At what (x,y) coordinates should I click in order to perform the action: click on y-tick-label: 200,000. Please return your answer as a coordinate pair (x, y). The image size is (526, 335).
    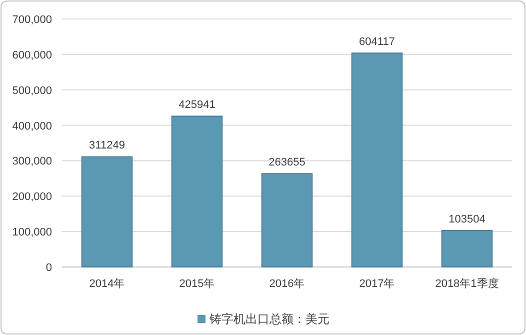
    Looking at the image, I should click on (32, 197).